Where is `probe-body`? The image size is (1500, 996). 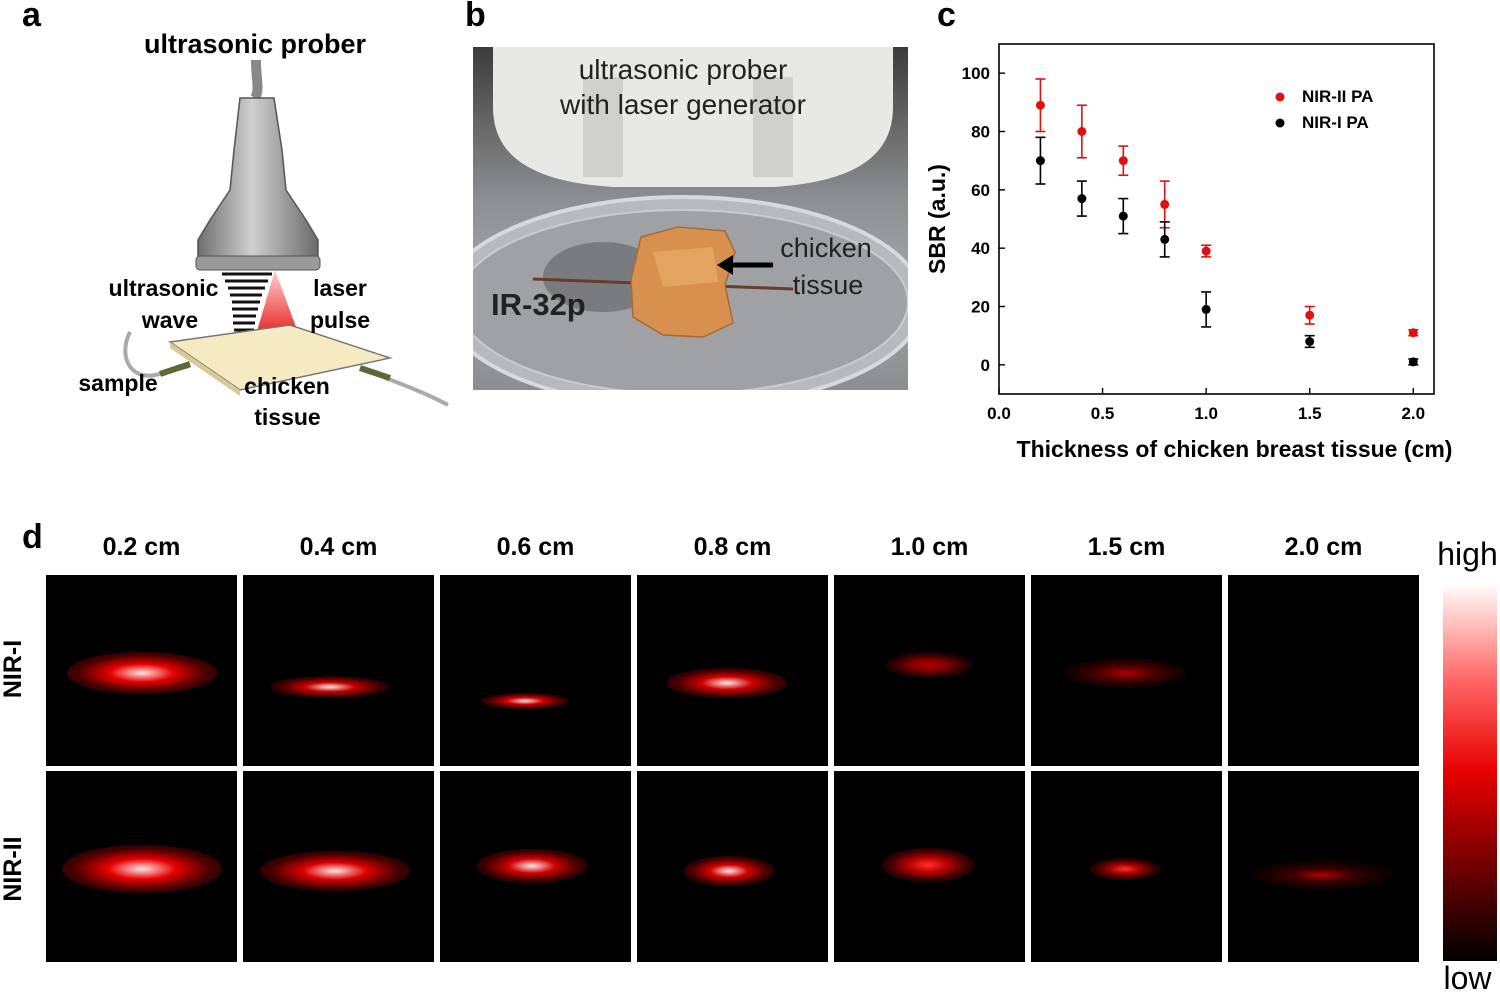 probe-body is located at coordinates (258, 181).